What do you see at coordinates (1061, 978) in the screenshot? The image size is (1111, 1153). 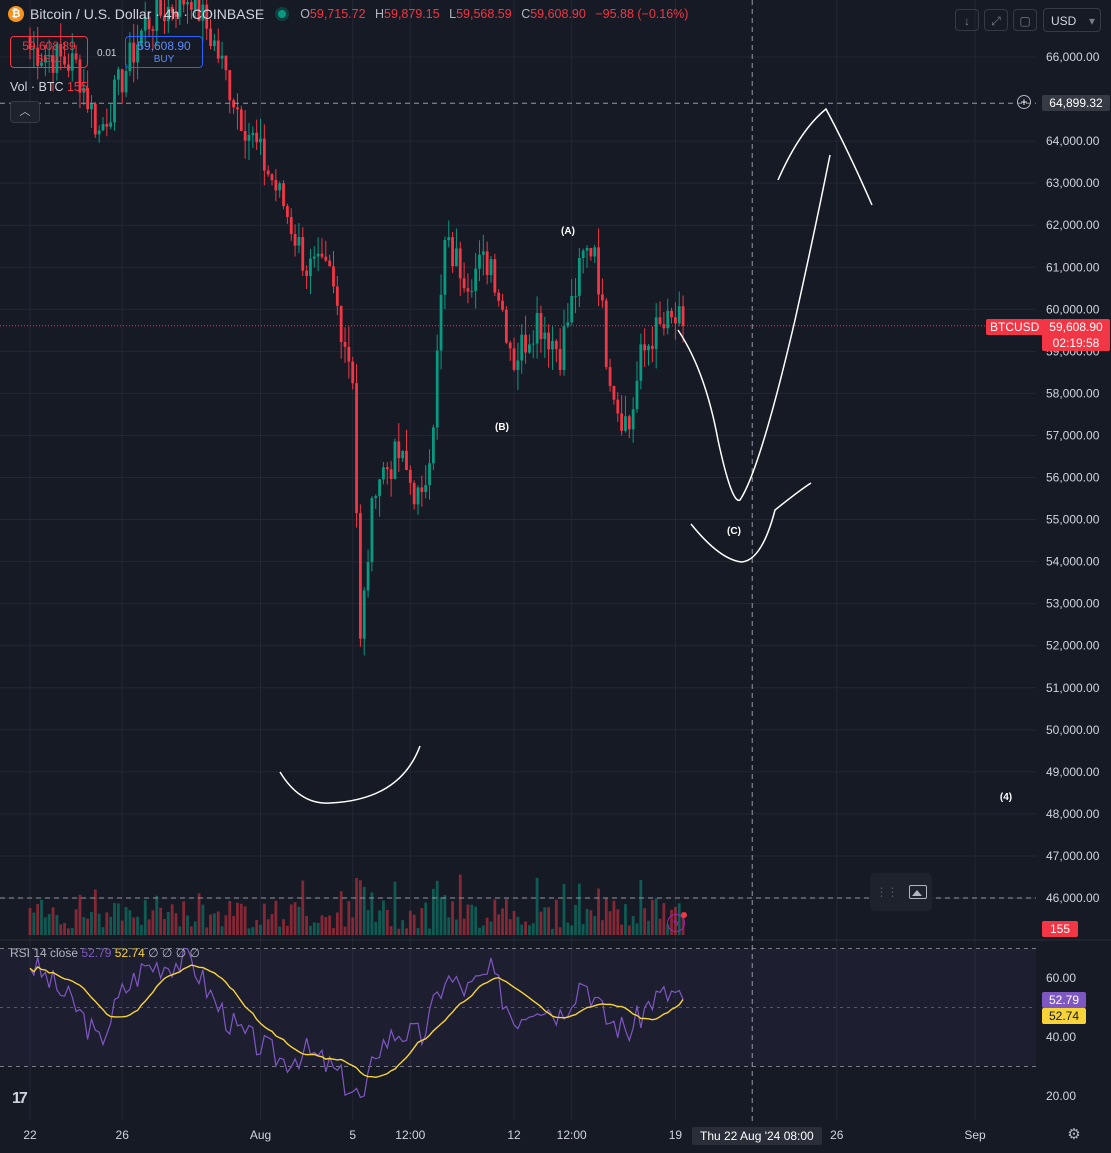 I see `rsi-axis-label: 60.00` at bounding box center [1061, 978].